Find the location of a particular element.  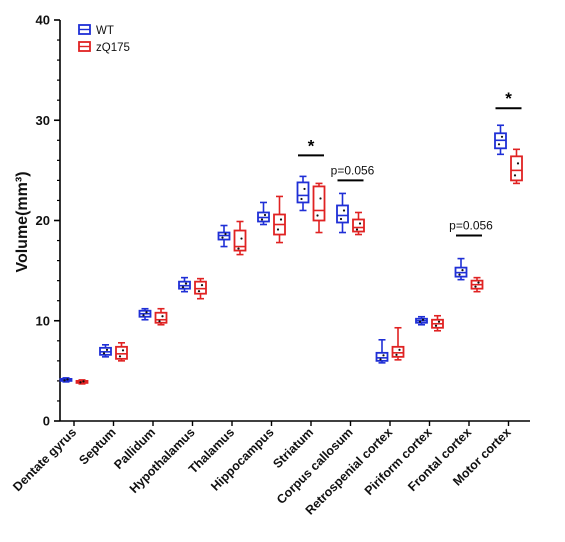

y-tick-label: 10 is located at coordinates (43, 320).